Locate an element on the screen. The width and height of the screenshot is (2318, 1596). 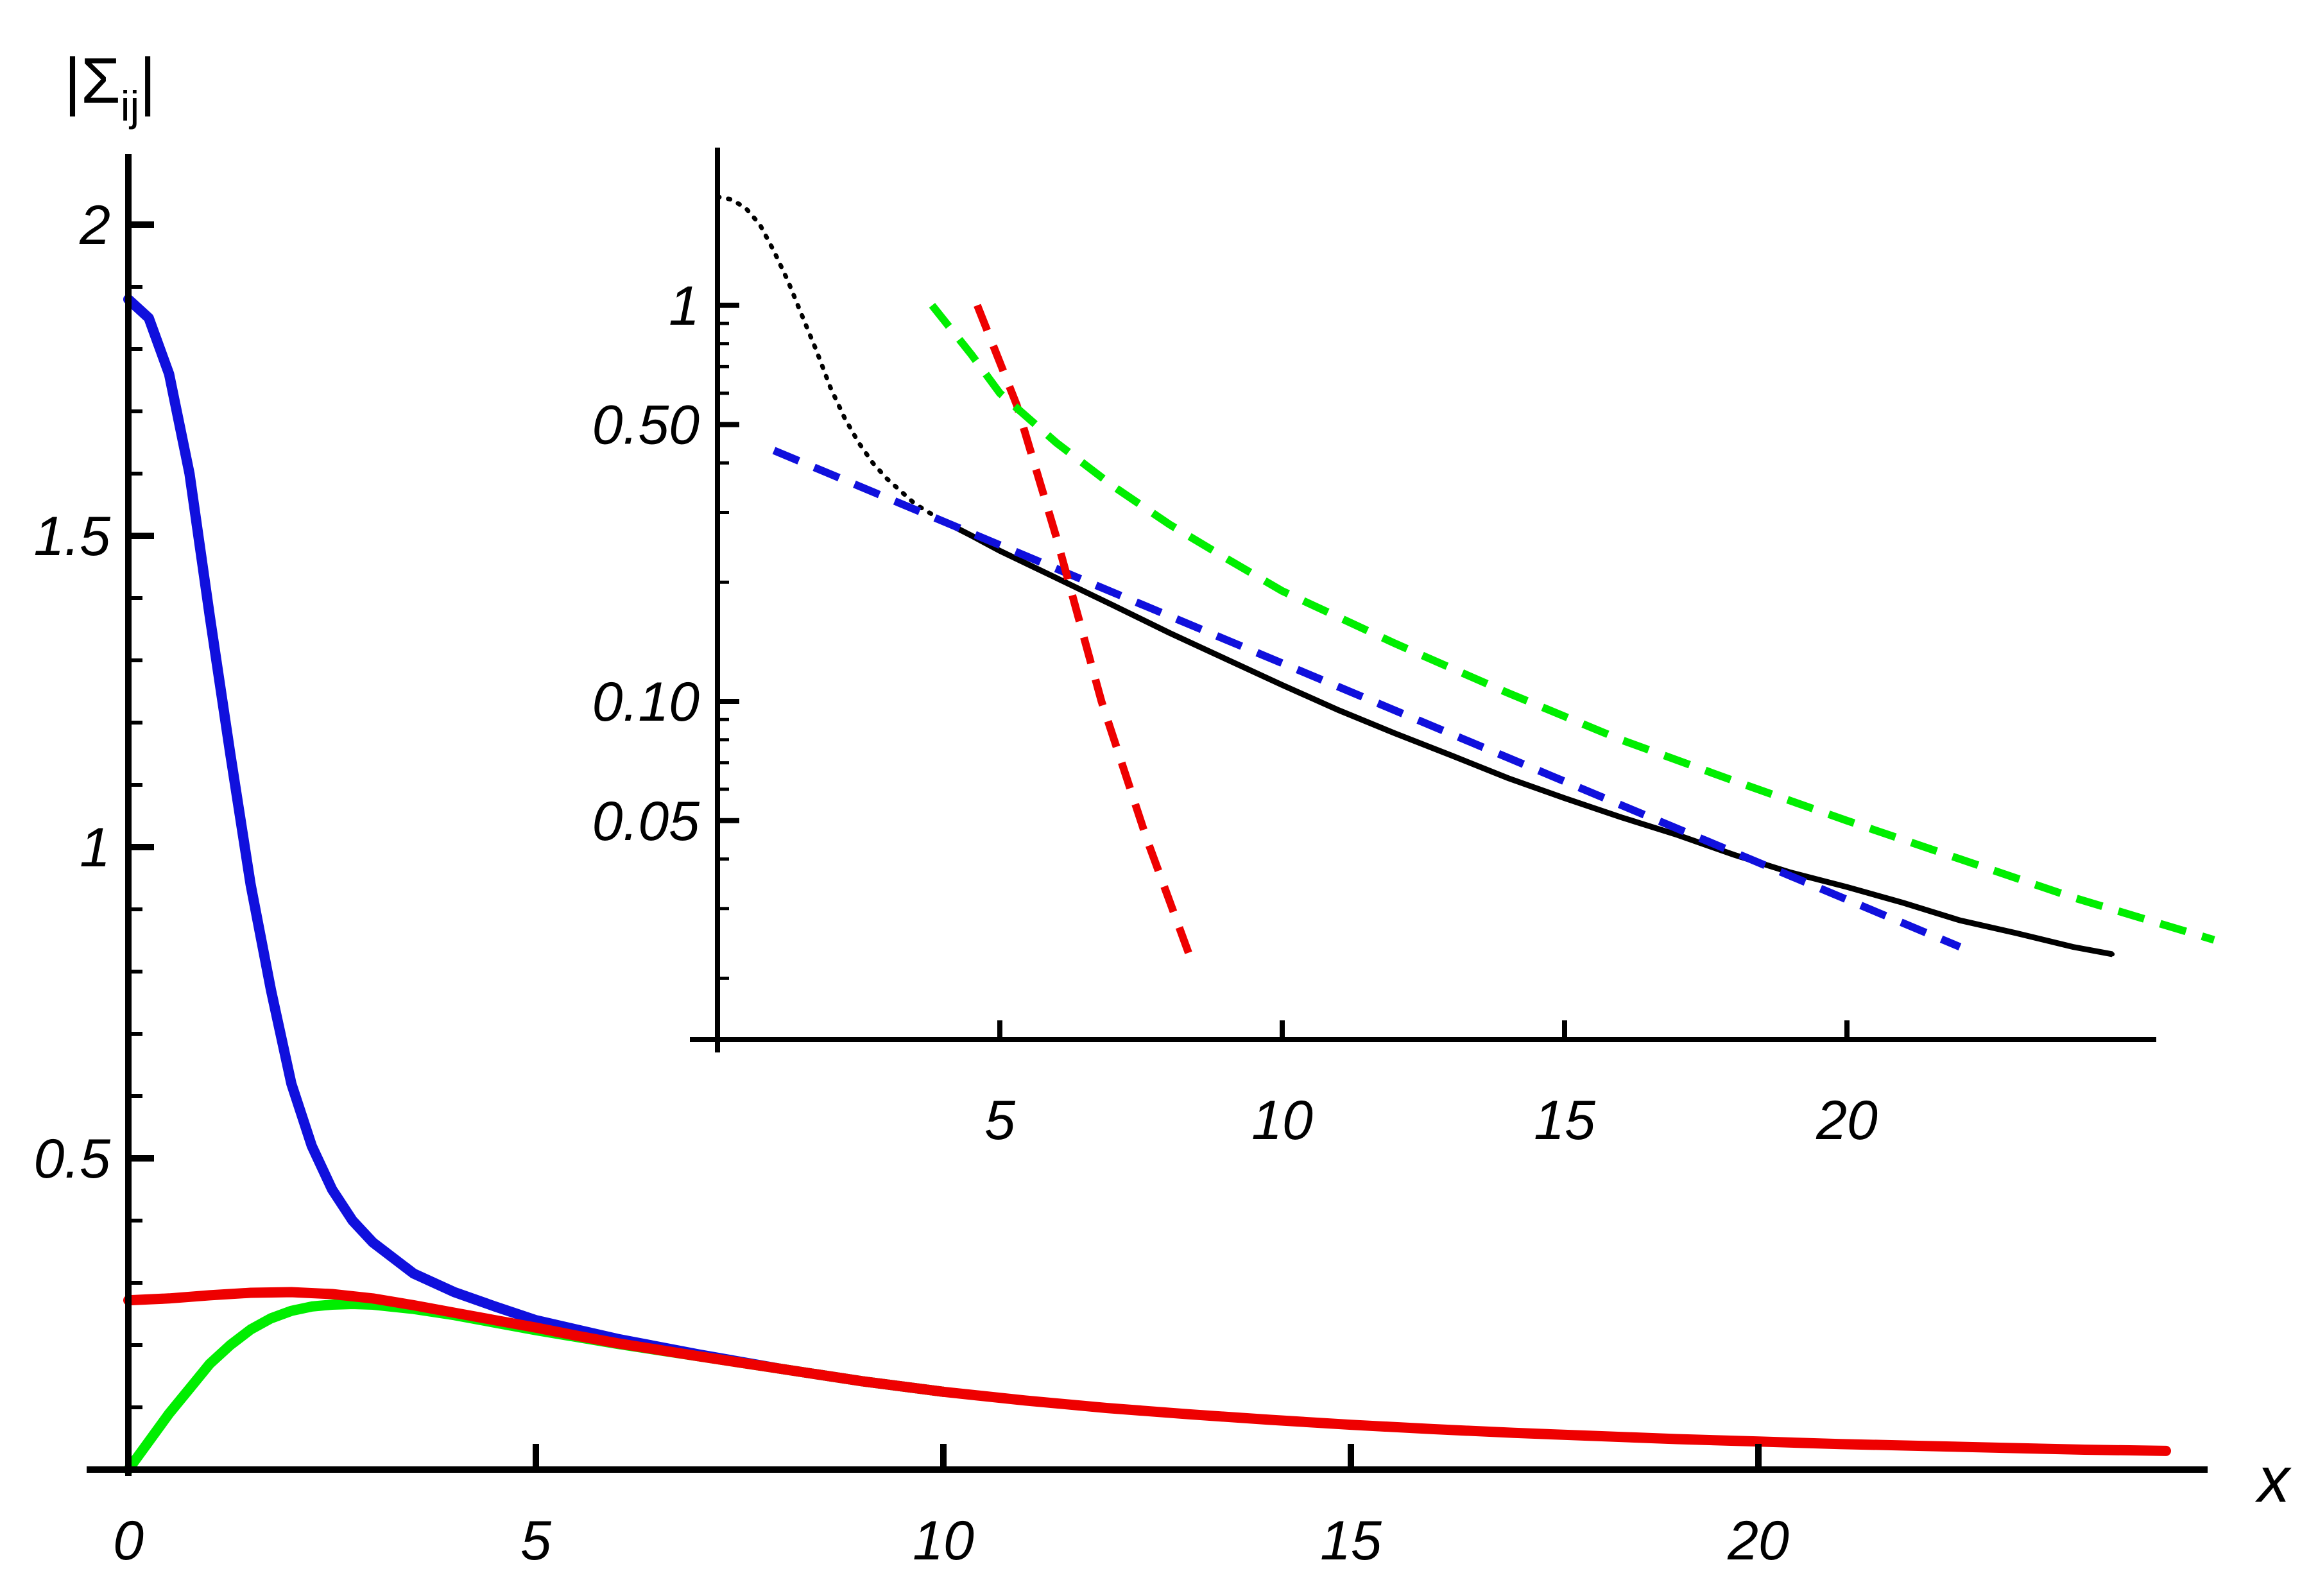
main-y-tick-label: 1.5 is located at coordinates (72, 536).